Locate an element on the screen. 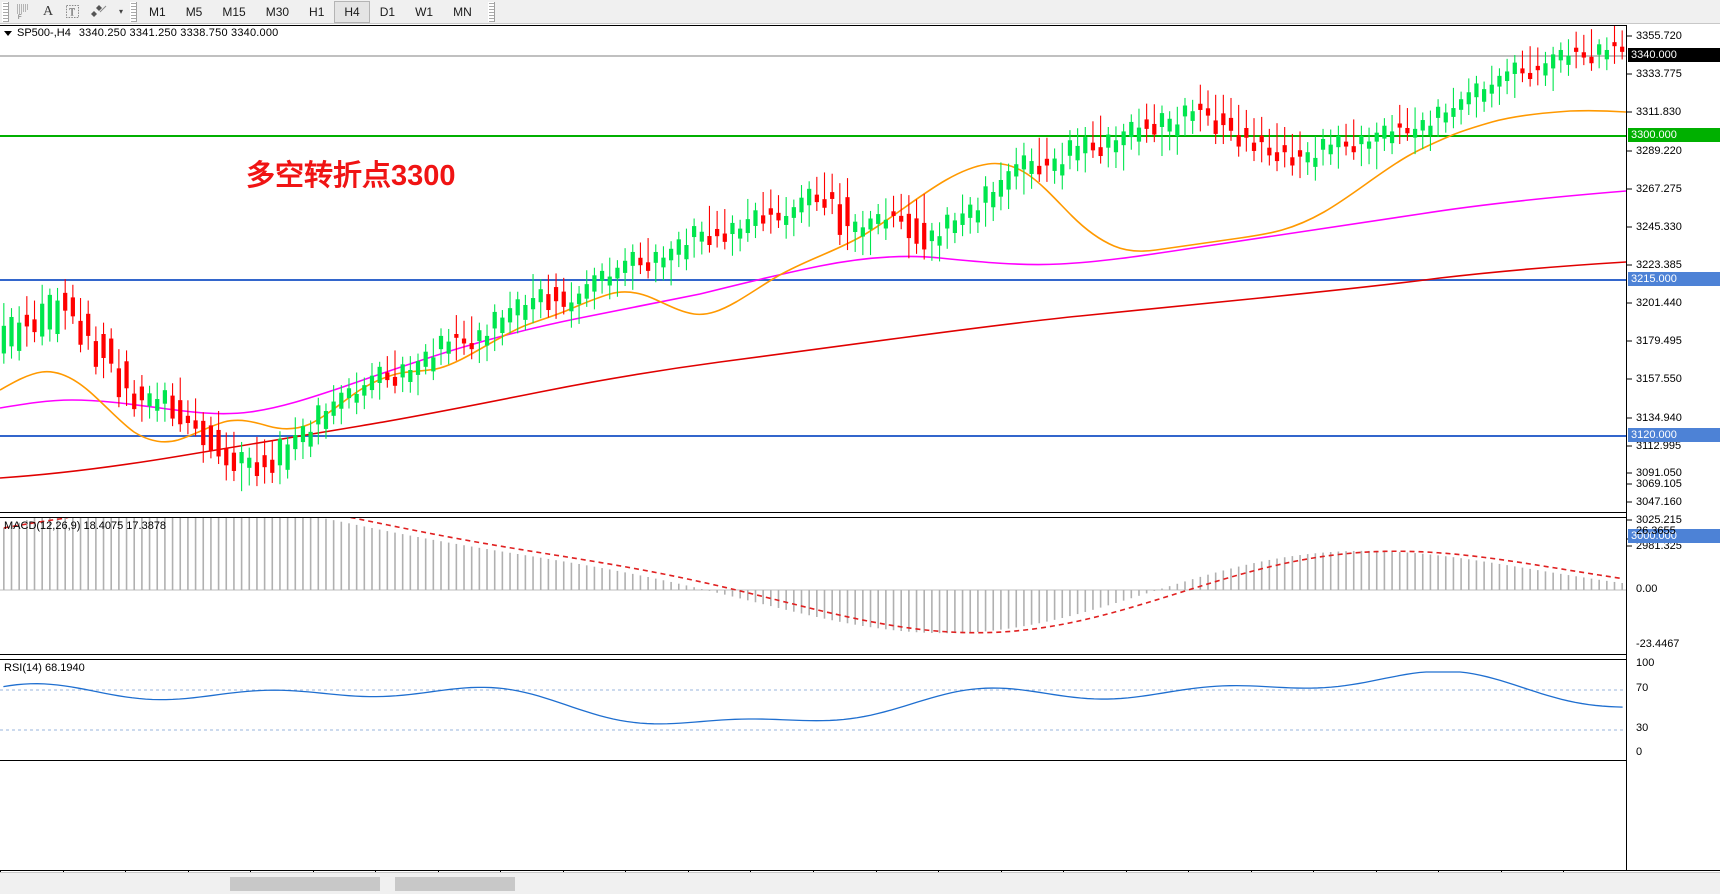 Image resolution: width=1720 pixels, height=894 pixels. last-price-tag: 3340.000 is located at coordinates (1674, 55).